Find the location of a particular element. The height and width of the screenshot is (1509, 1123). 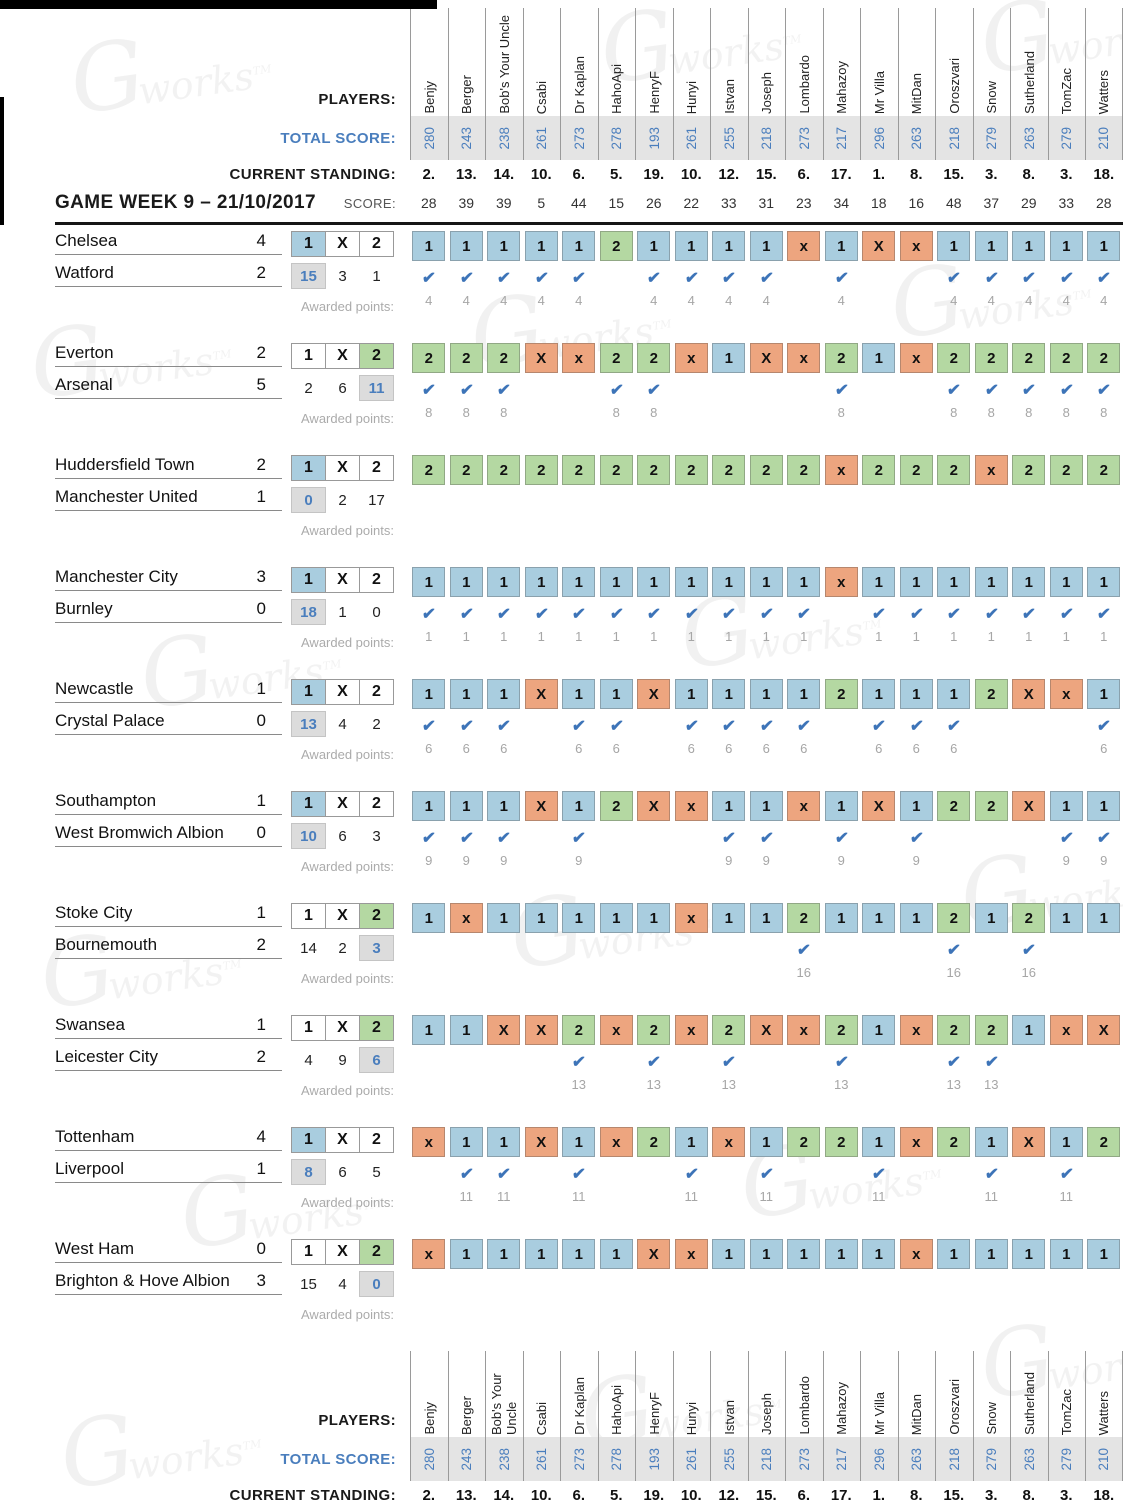

match-row-teams-home: Stoke City 1 1 X 2 1 x 1 1 1 1 1 x 1 1 2 1 1 1 2 1 2 1 1 is located at coordinates (561, 919).